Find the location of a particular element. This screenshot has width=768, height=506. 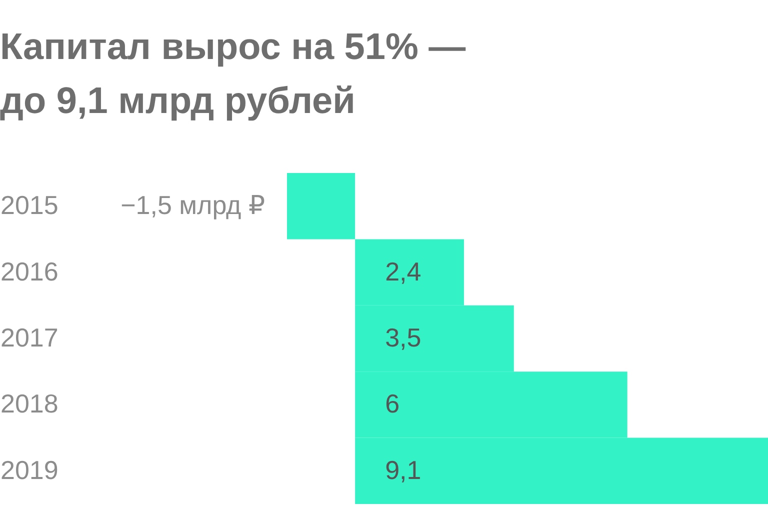

bar is located at coordinates (321, 206).